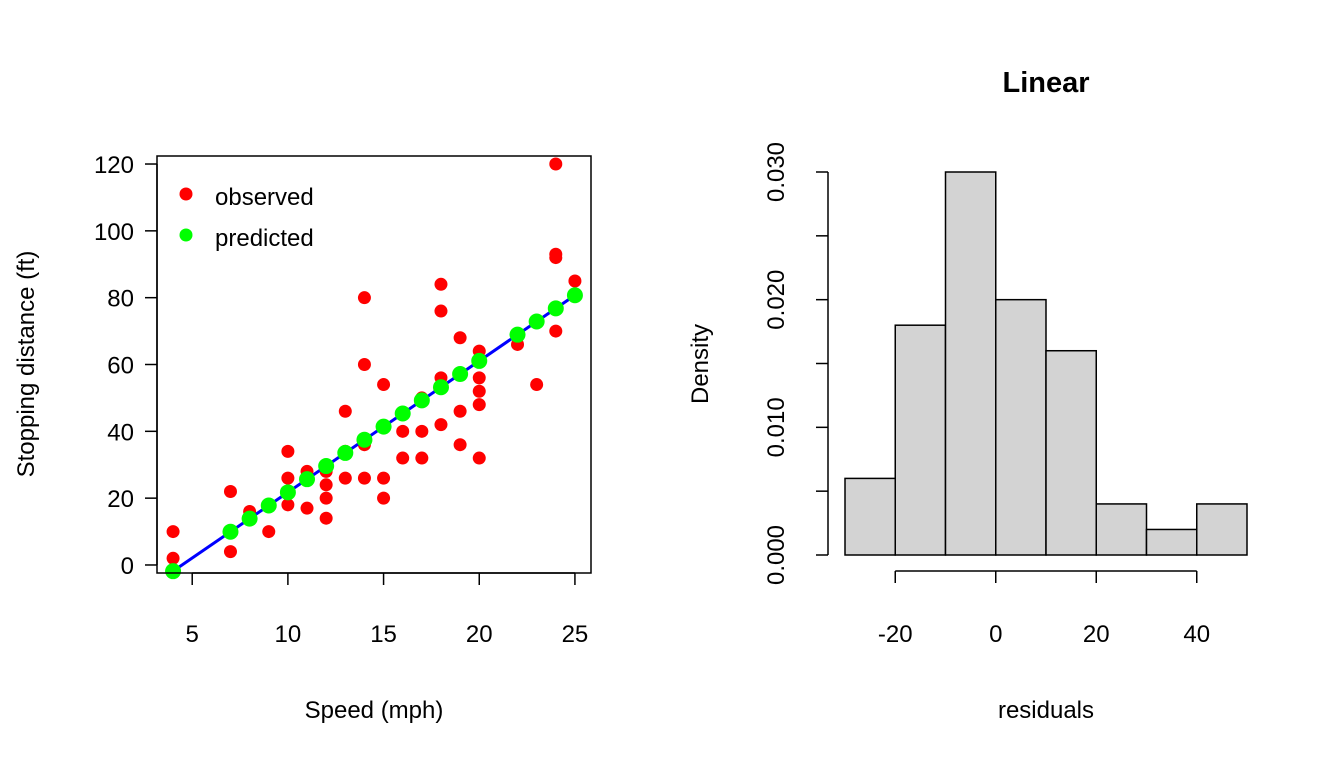 Image resolution: width=1344 pixels, height=768 pixels. I want to click on scatter-x-tick-label: 10, so click(288, 634).